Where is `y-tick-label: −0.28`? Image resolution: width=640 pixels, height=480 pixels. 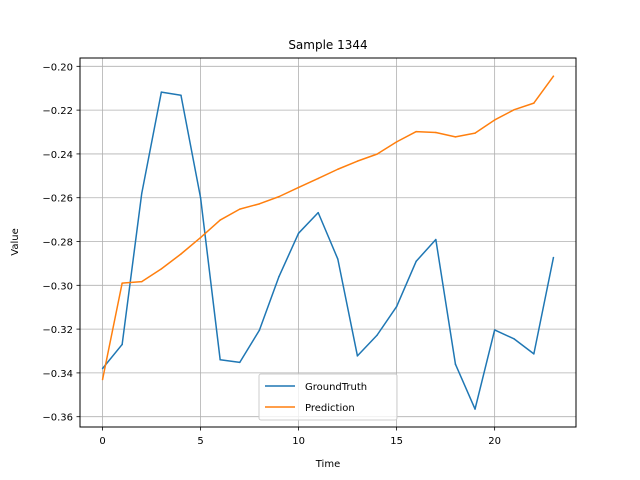
y-tick-label: −0.28 is located at coordinates (57, 243).